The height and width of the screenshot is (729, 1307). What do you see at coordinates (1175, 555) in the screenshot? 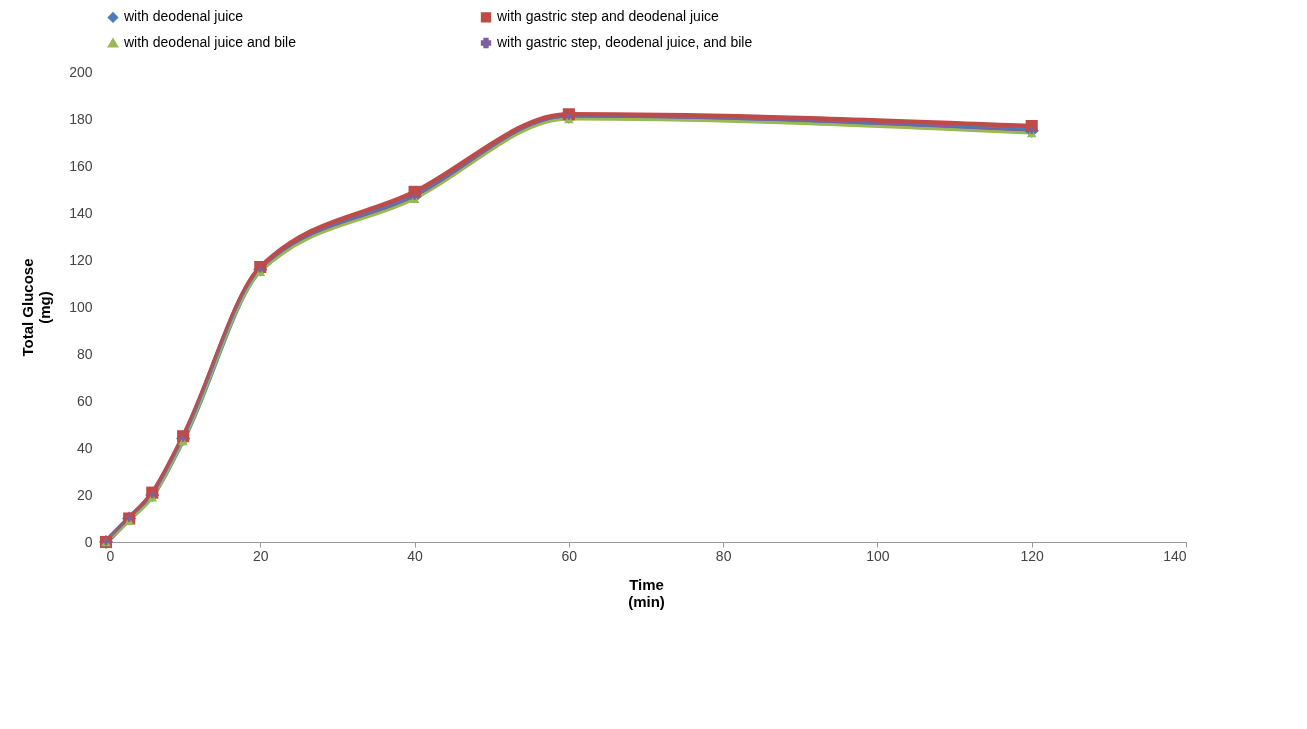
I see `x-tick-label: 140` at bounding box center [1175, 555].